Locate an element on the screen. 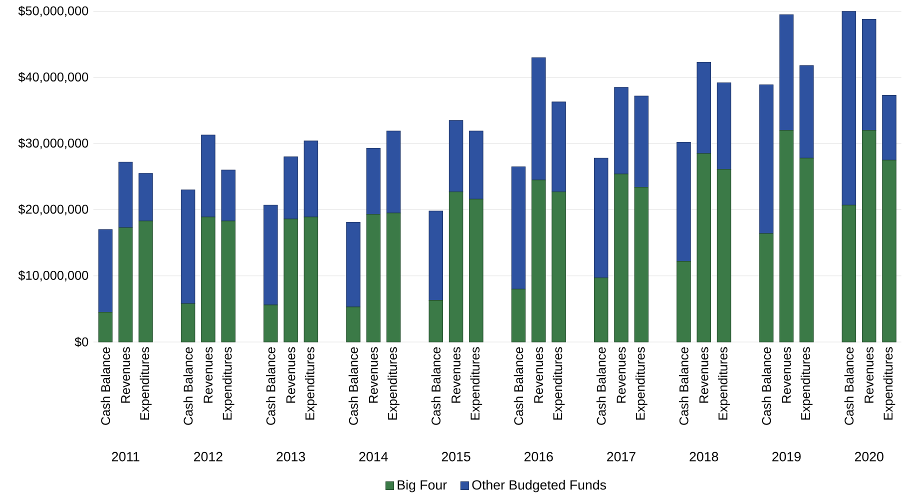  text: 2016 is located at coordinates (538, 457).